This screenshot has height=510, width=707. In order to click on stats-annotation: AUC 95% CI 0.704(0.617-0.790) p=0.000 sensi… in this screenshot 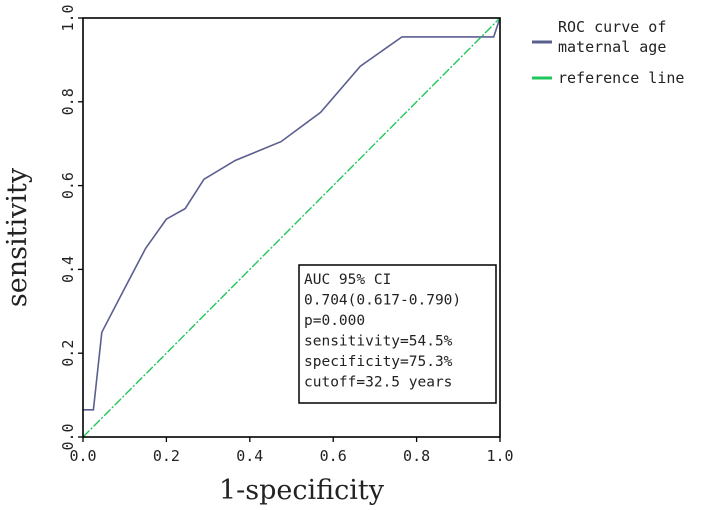, I will do `click(397, 334)`.